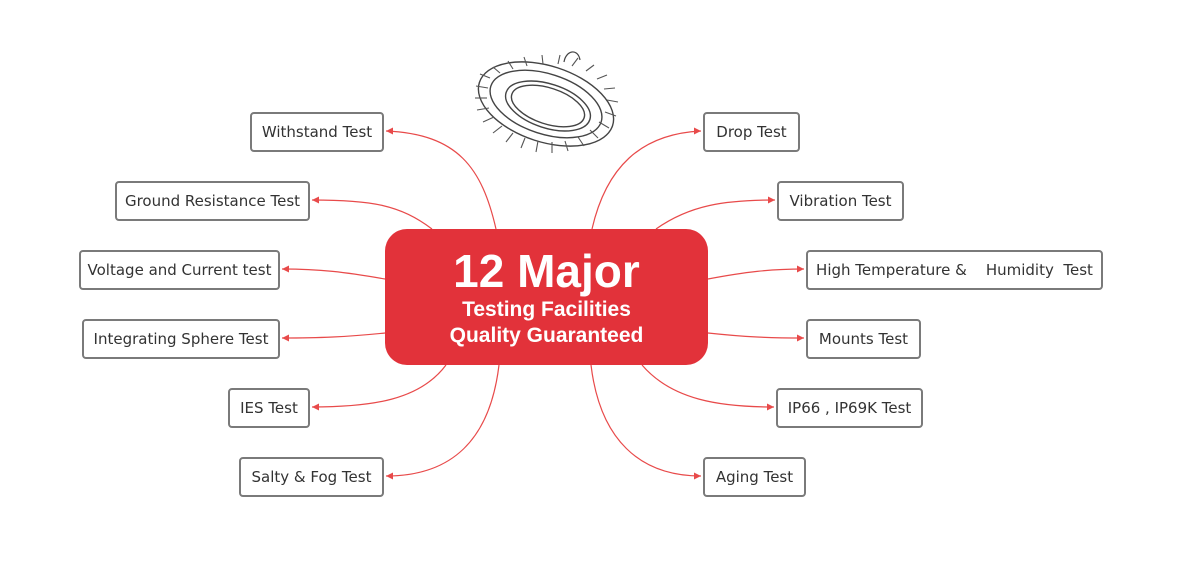  Describe the element at coordinates (754, 477) in the screenshot. I see `test-node-aging: Aging Test` at that location.